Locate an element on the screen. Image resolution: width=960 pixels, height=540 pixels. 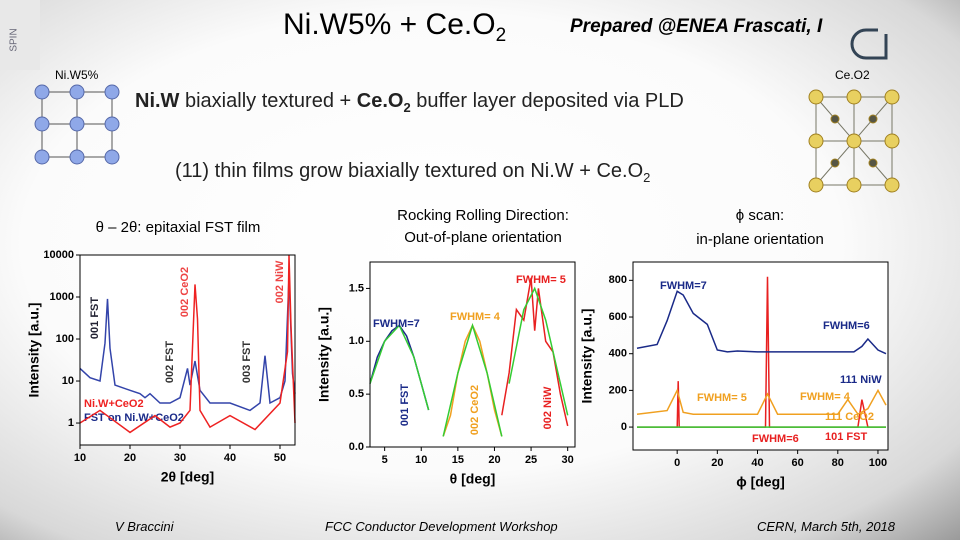
slide-title: Ni.W5% + Ce.O2 is located at coordinates (394, 27).